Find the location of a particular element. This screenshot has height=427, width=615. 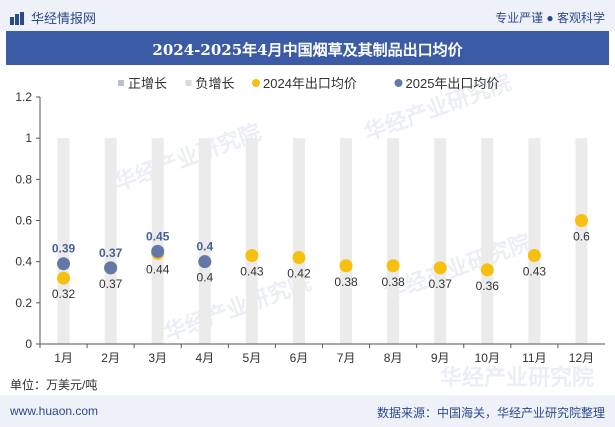

x-tick-label: 7月 is located at coordinates (346, 358).